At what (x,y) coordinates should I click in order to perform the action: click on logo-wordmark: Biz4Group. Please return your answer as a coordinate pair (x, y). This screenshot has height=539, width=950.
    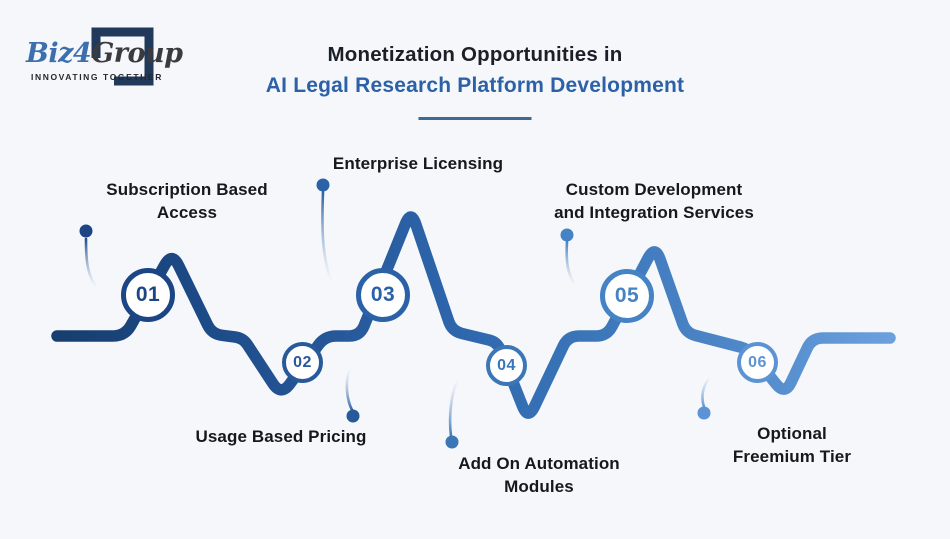
    Looking at the image, I should click on (104, 54).